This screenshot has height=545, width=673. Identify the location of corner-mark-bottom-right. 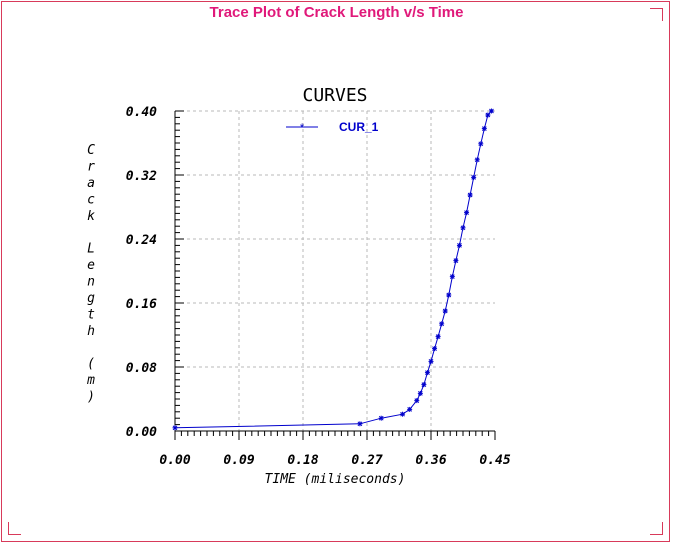
(656, 528).